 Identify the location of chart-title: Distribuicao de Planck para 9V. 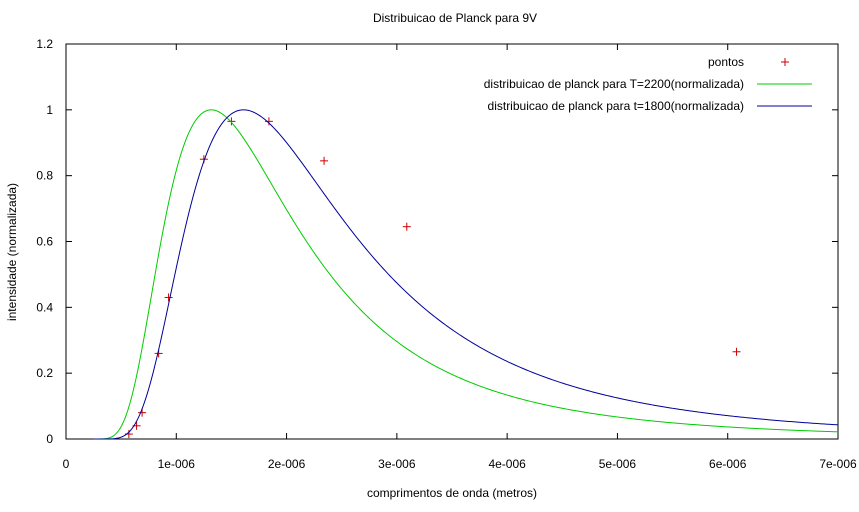
(455, 18).